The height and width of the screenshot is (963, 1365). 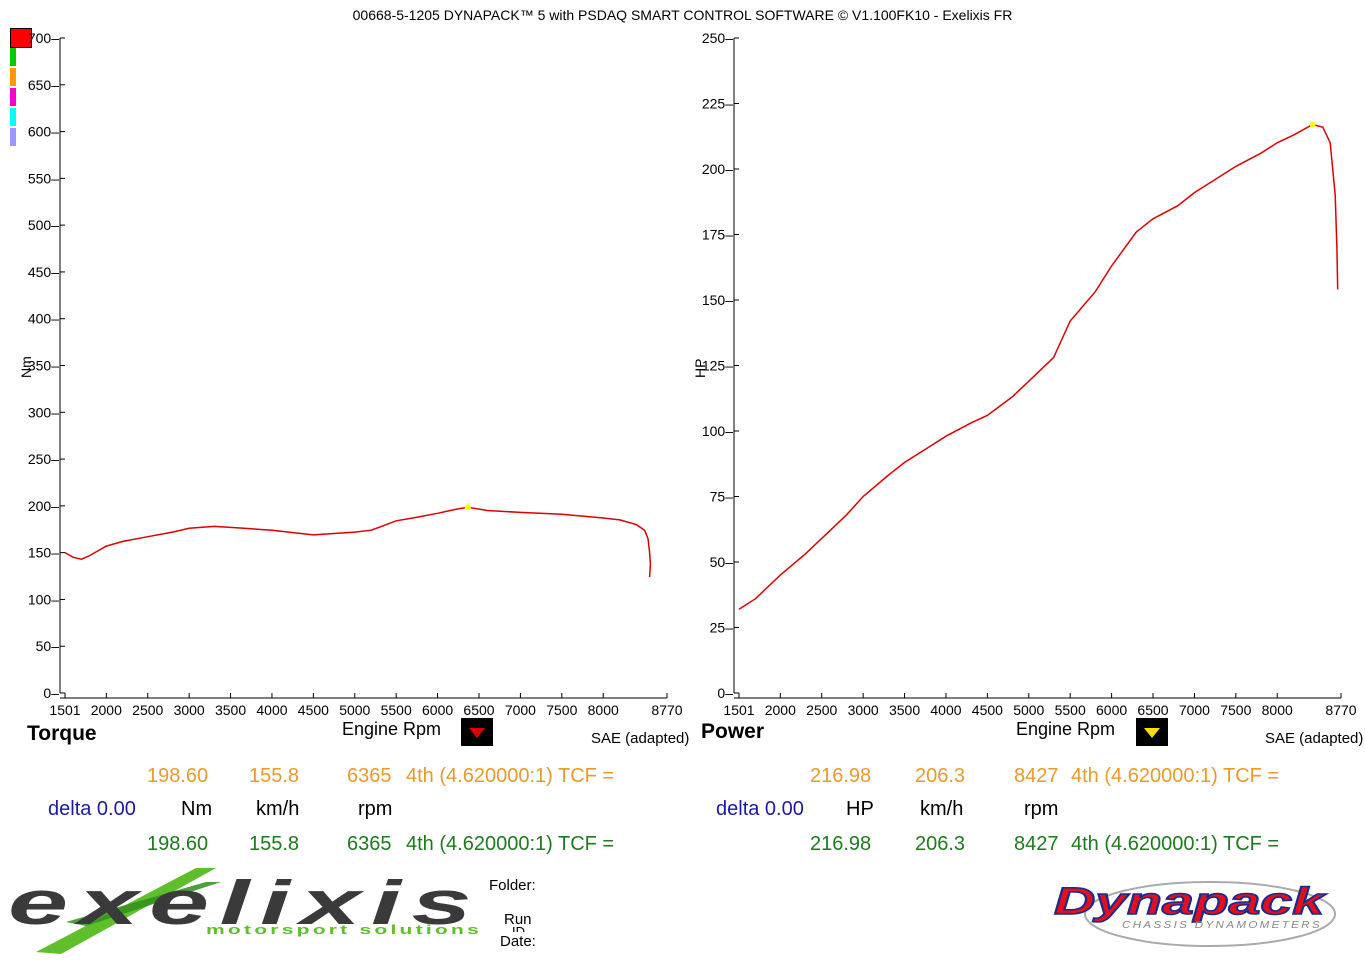 What do you see at coordinates (987, 710) in the screenshot?
I see `power-x-tick-label: 4500` at bounding box center [987, 710].